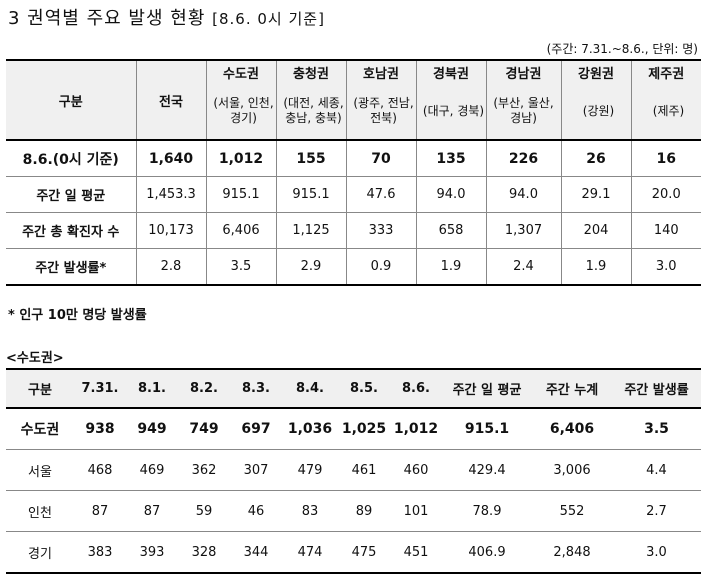  I want to click on cell: 155, so click(310, 158).